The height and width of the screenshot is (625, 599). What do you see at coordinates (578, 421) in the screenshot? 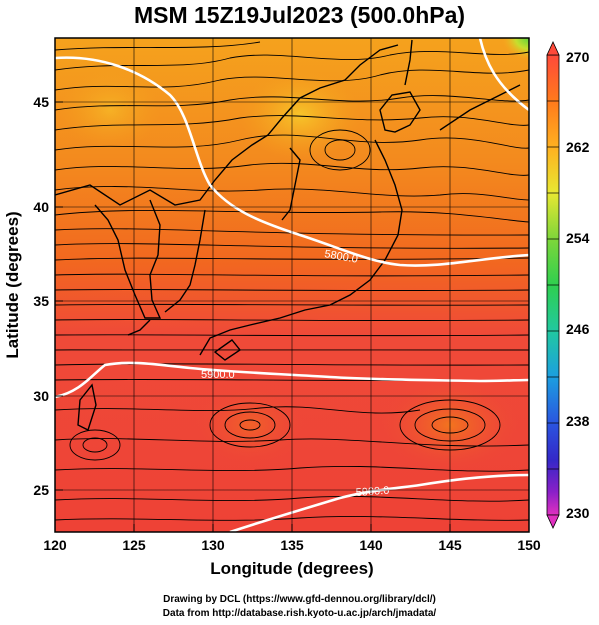
I see `colorbar-label: 238` at bounding box center [578, 421].